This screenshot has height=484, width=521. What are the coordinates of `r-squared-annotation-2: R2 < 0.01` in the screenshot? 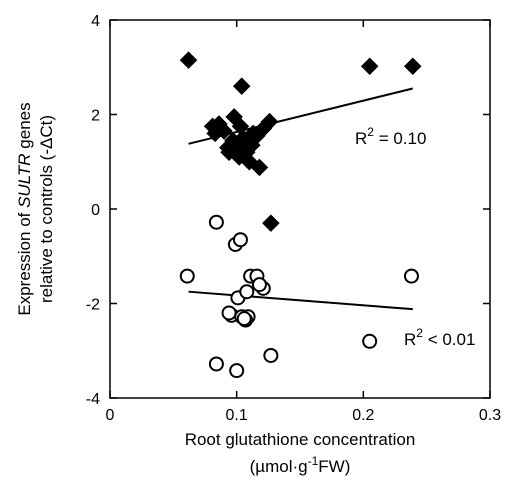 It's located at (439, 337).